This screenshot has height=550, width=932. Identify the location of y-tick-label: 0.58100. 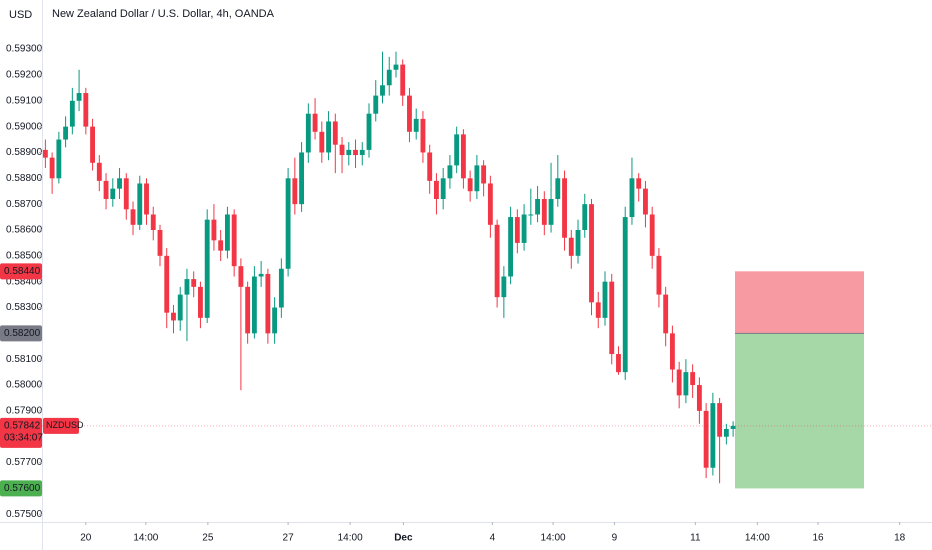
(24, 359).